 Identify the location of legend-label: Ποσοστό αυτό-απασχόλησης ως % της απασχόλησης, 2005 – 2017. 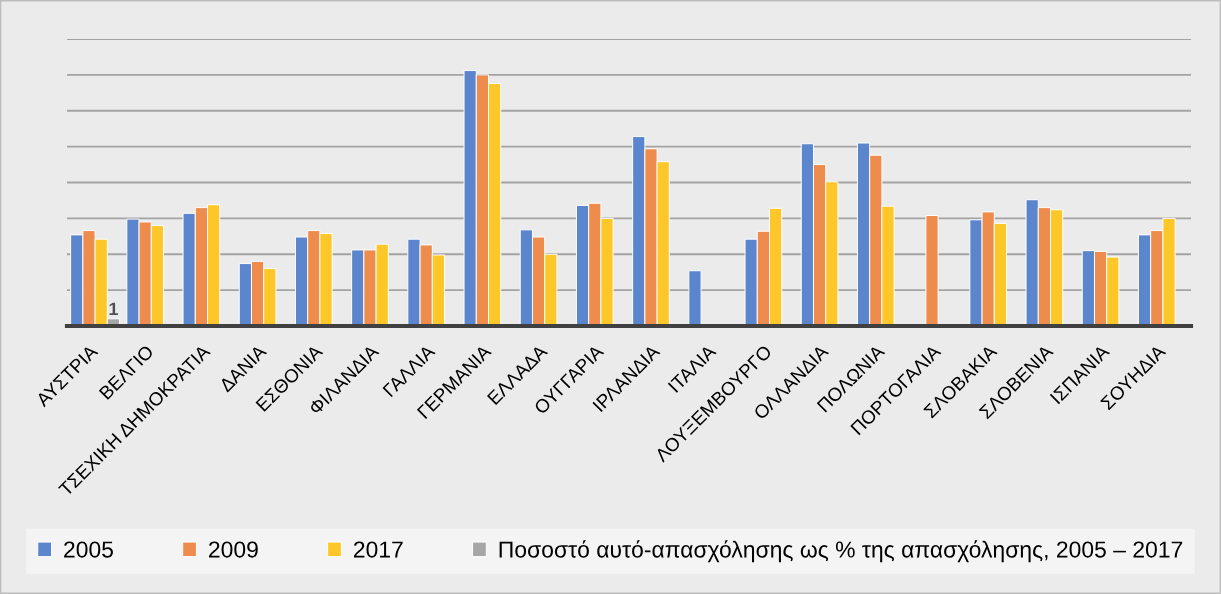
(841, 551).